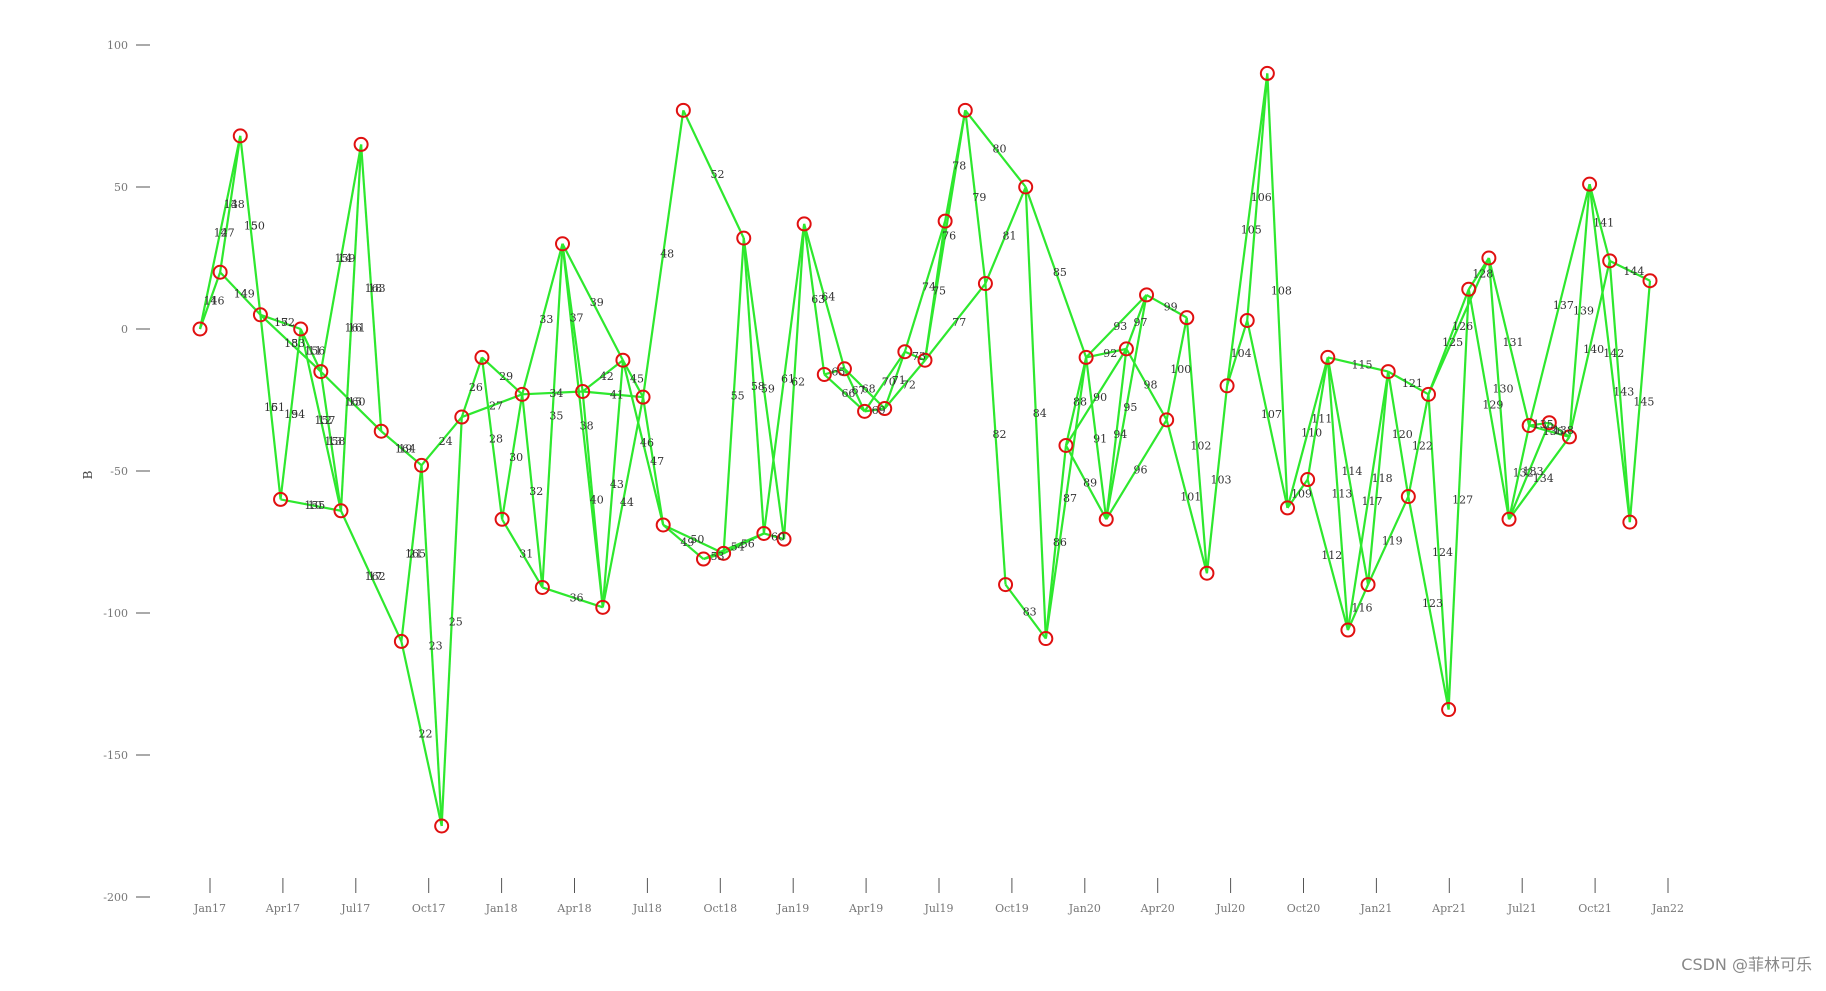 The width and height of the screenshot is (1826, 991). Describe the element at coordinates (496, 438) in the screenshot. I see `point-label: 28` at that location.